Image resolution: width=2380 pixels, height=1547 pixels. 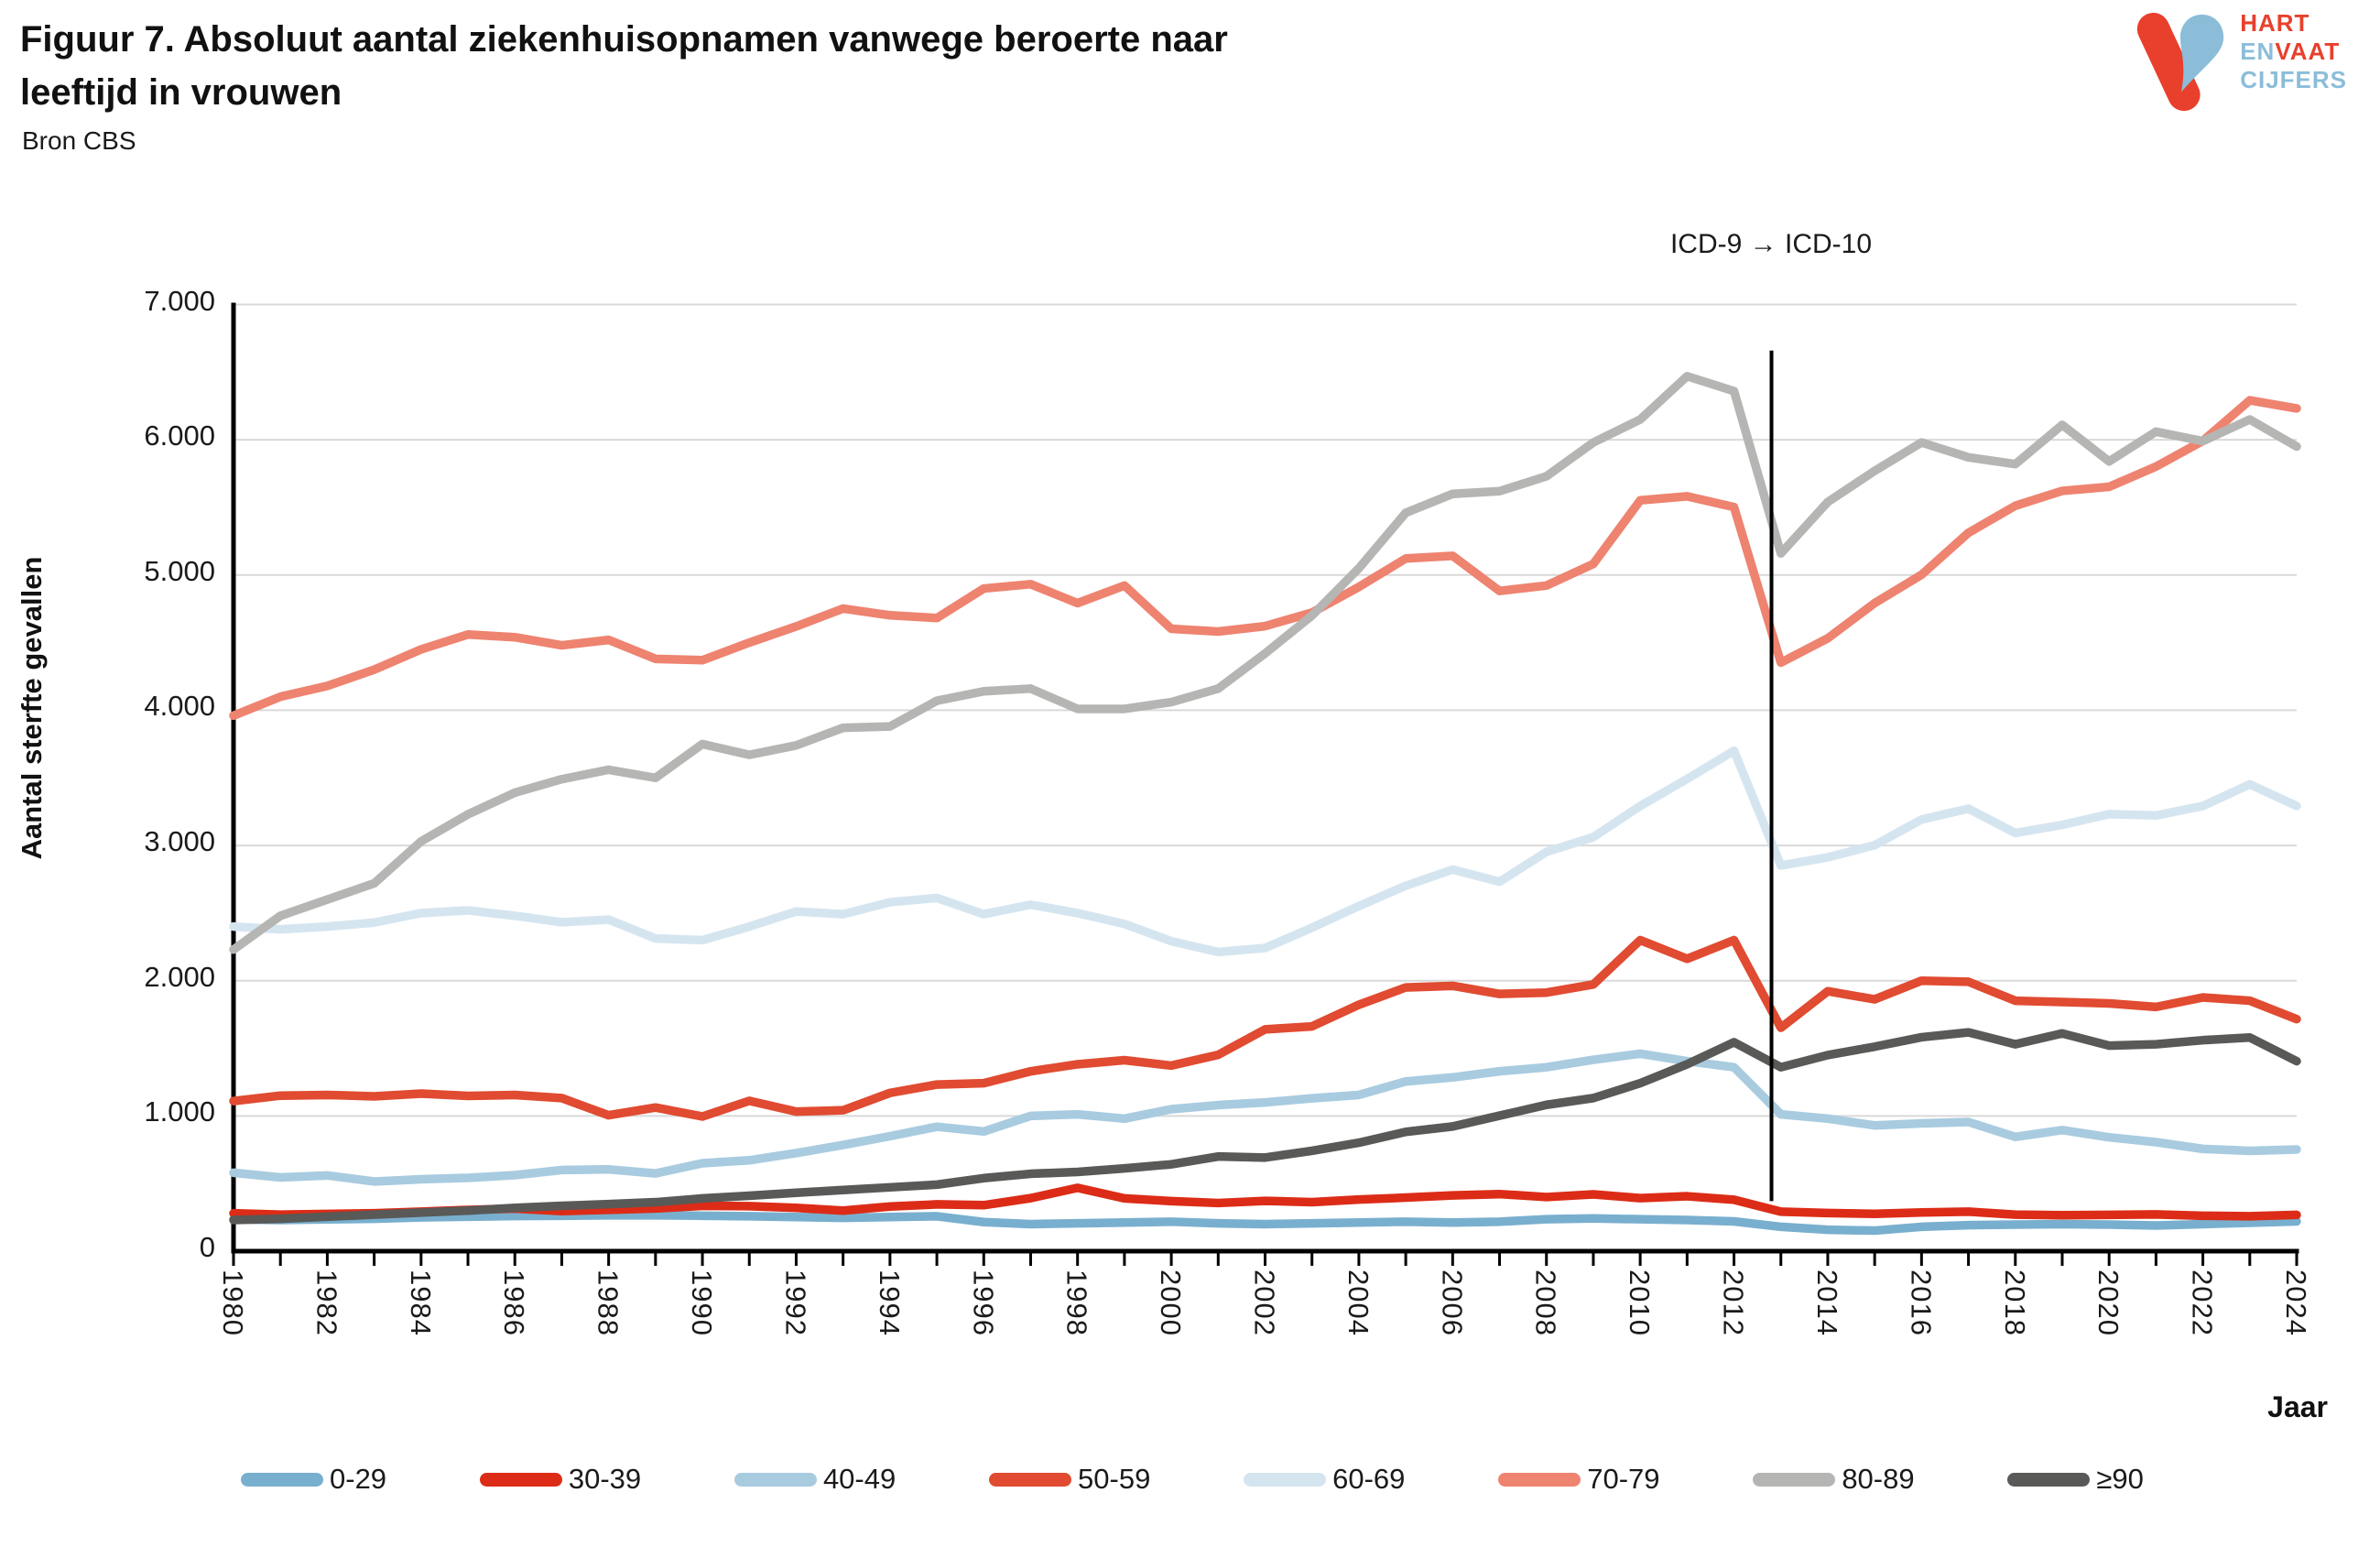 I want to click on x-tick-label: 2022, so click(x=2202, y=1302).